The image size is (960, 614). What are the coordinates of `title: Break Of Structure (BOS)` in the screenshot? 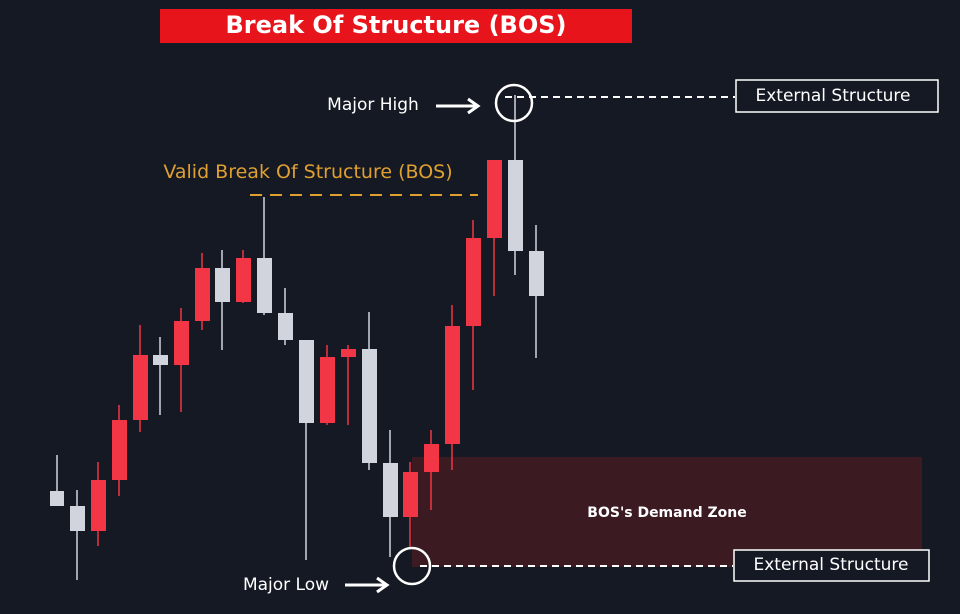 It's located at (396, 25).